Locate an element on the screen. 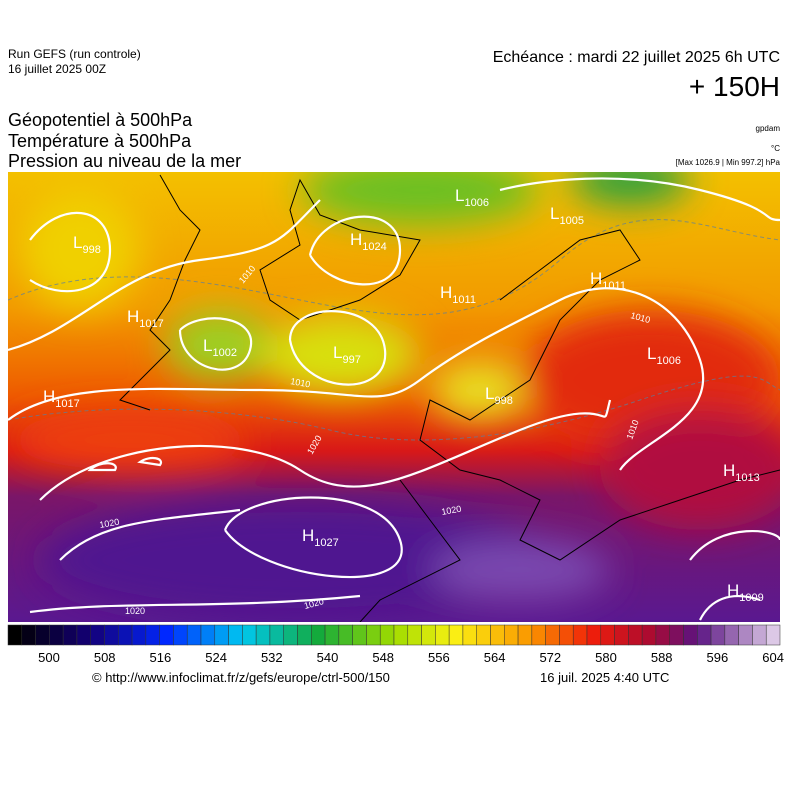  pressure-center: H1027 is located at coordinates (320, 537).